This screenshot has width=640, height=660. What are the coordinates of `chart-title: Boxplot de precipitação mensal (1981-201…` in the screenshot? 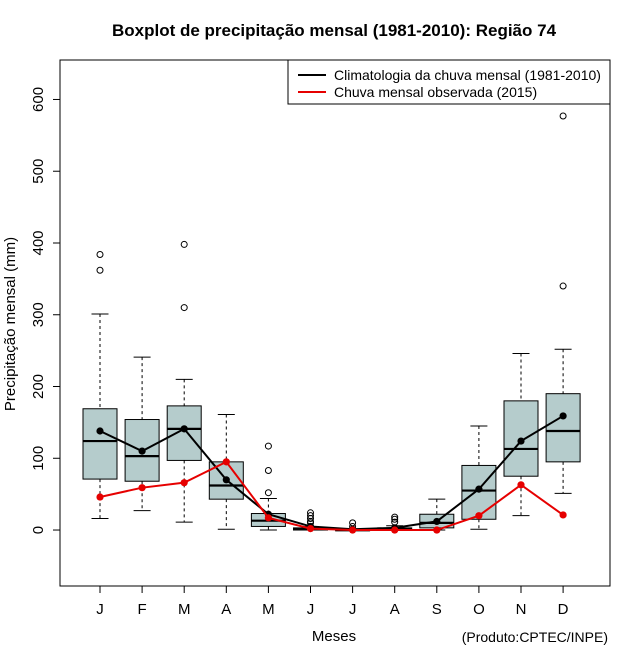 It's located at (334, 30).